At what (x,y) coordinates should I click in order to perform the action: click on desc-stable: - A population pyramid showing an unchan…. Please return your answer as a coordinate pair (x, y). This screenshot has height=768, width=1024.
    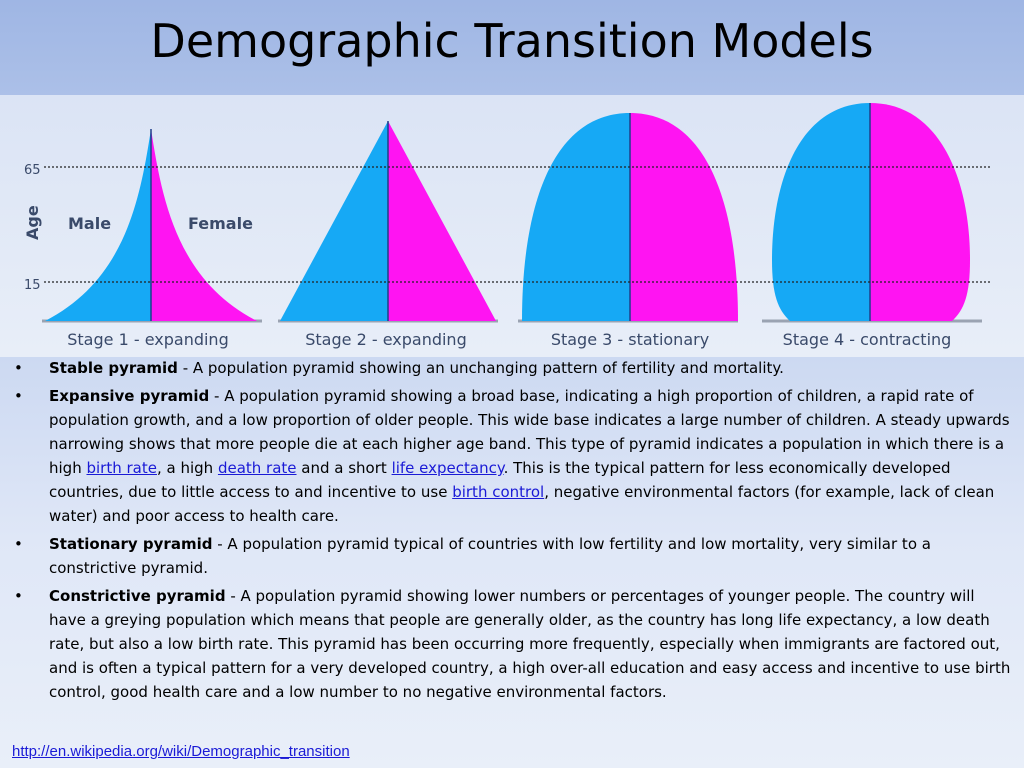
    Looking at the image, I should click on (480, 368).